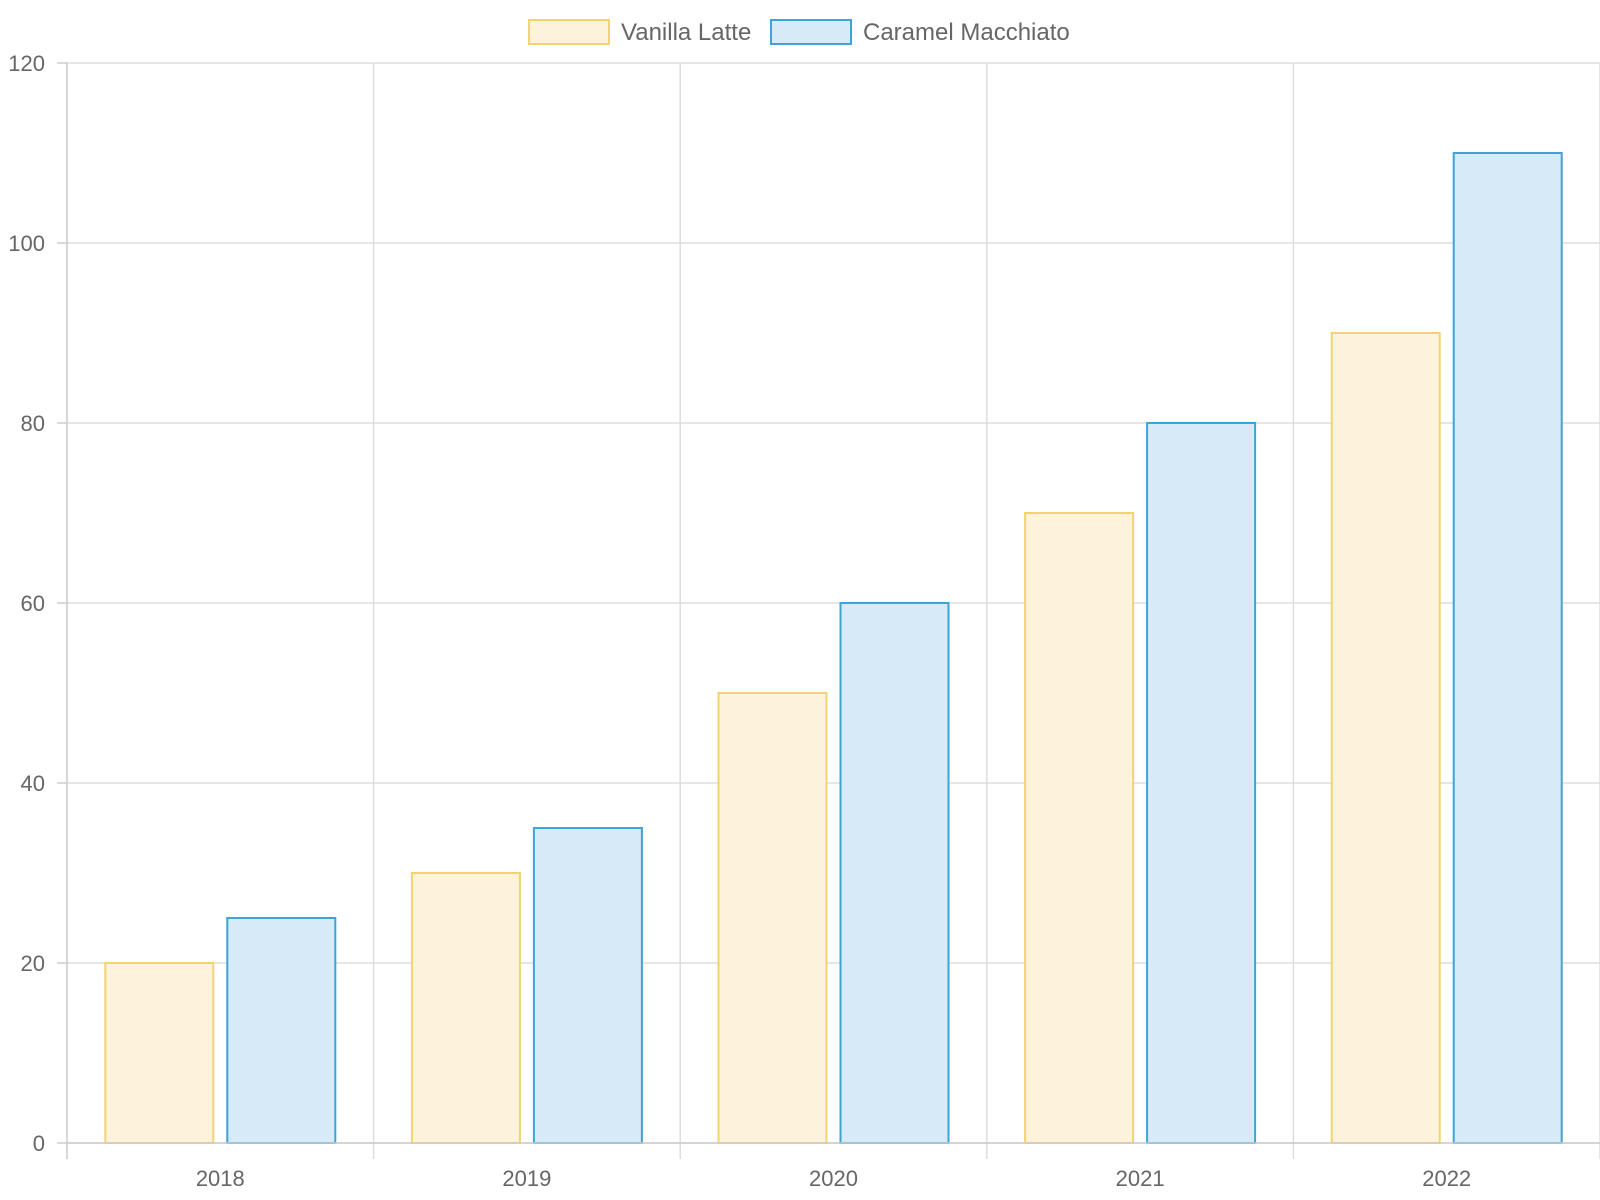  I want to click on legend-swatch-caramel-macchiato, so click(811, 32).